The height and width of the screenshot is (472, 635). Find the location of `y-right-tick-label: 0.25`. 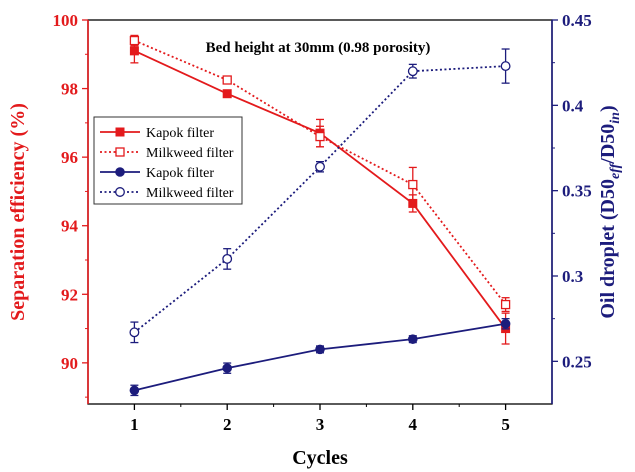

y-right-tick-label: 0.25 is located at coordinates (577, 361).